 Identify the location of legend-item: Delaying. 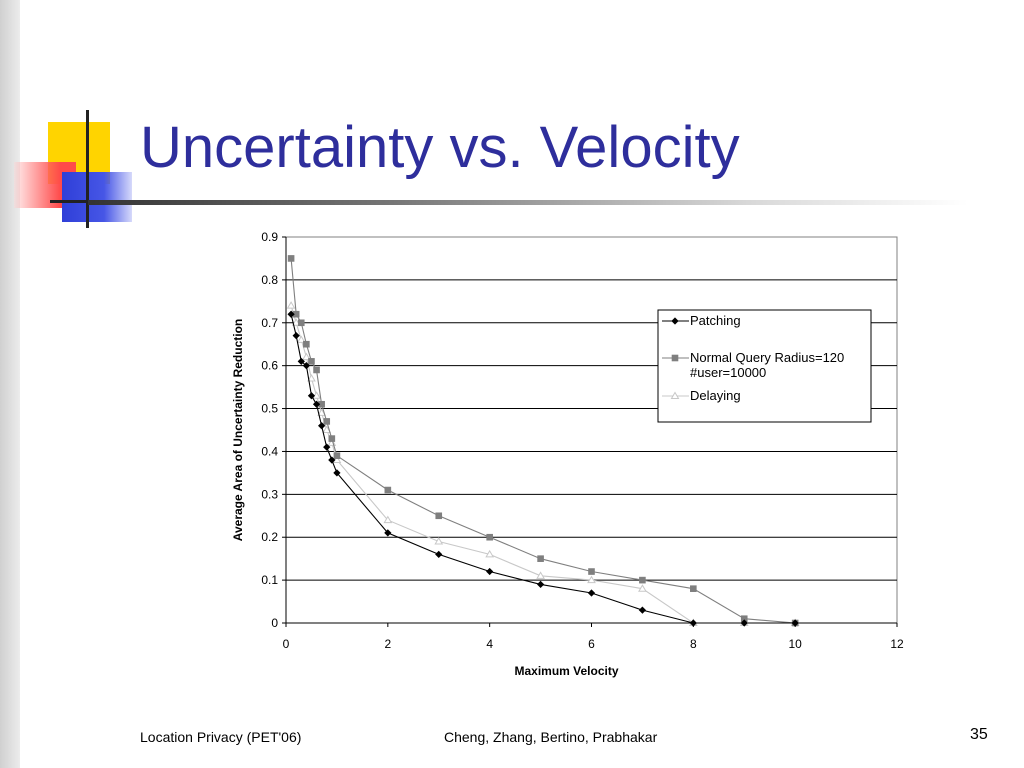
(701, 395).